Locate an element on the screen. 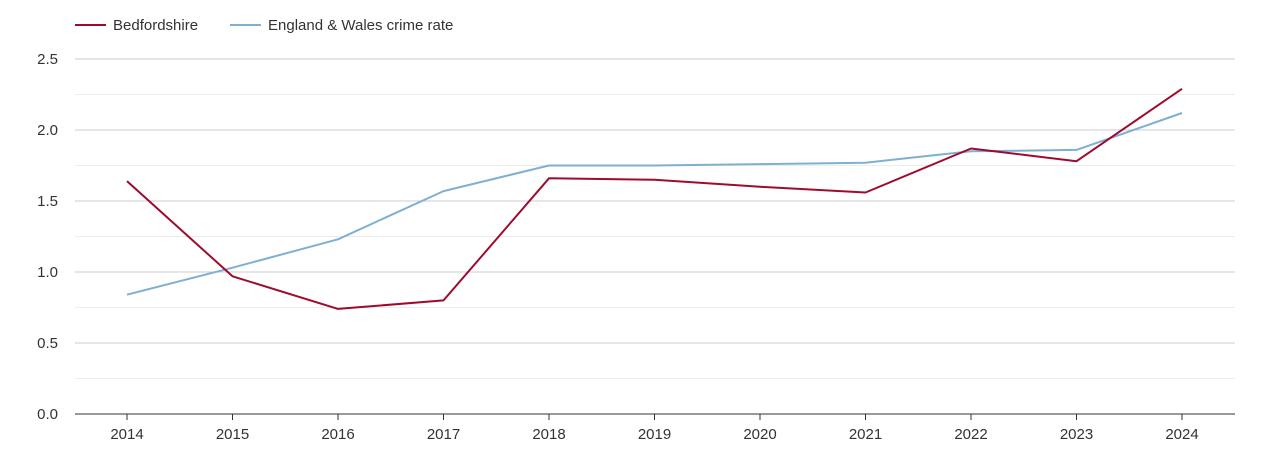  x-tick-label: 2015 is located at coordinates (232, 434).